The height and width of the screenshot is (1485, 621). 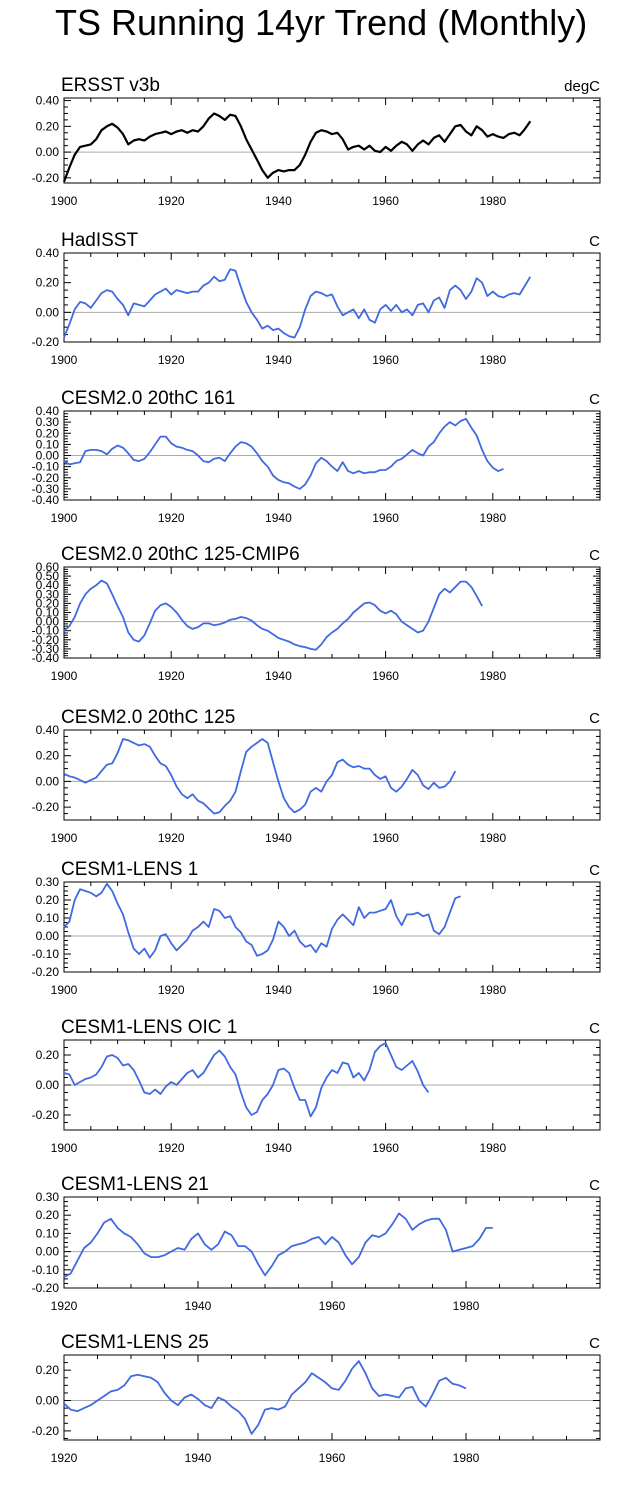 I want to click on panel-9-frame, so click(x=332, y=1397).